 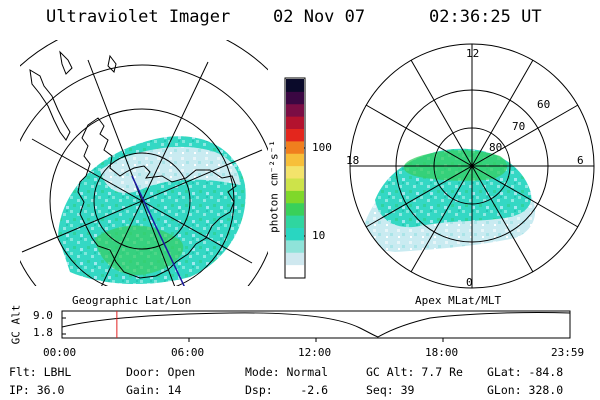 What do you see at coordinates (458, 300) in the screenshot?
I see `right-panel-caption: Apex MLat/MLT` at bounding box center [458, 300].